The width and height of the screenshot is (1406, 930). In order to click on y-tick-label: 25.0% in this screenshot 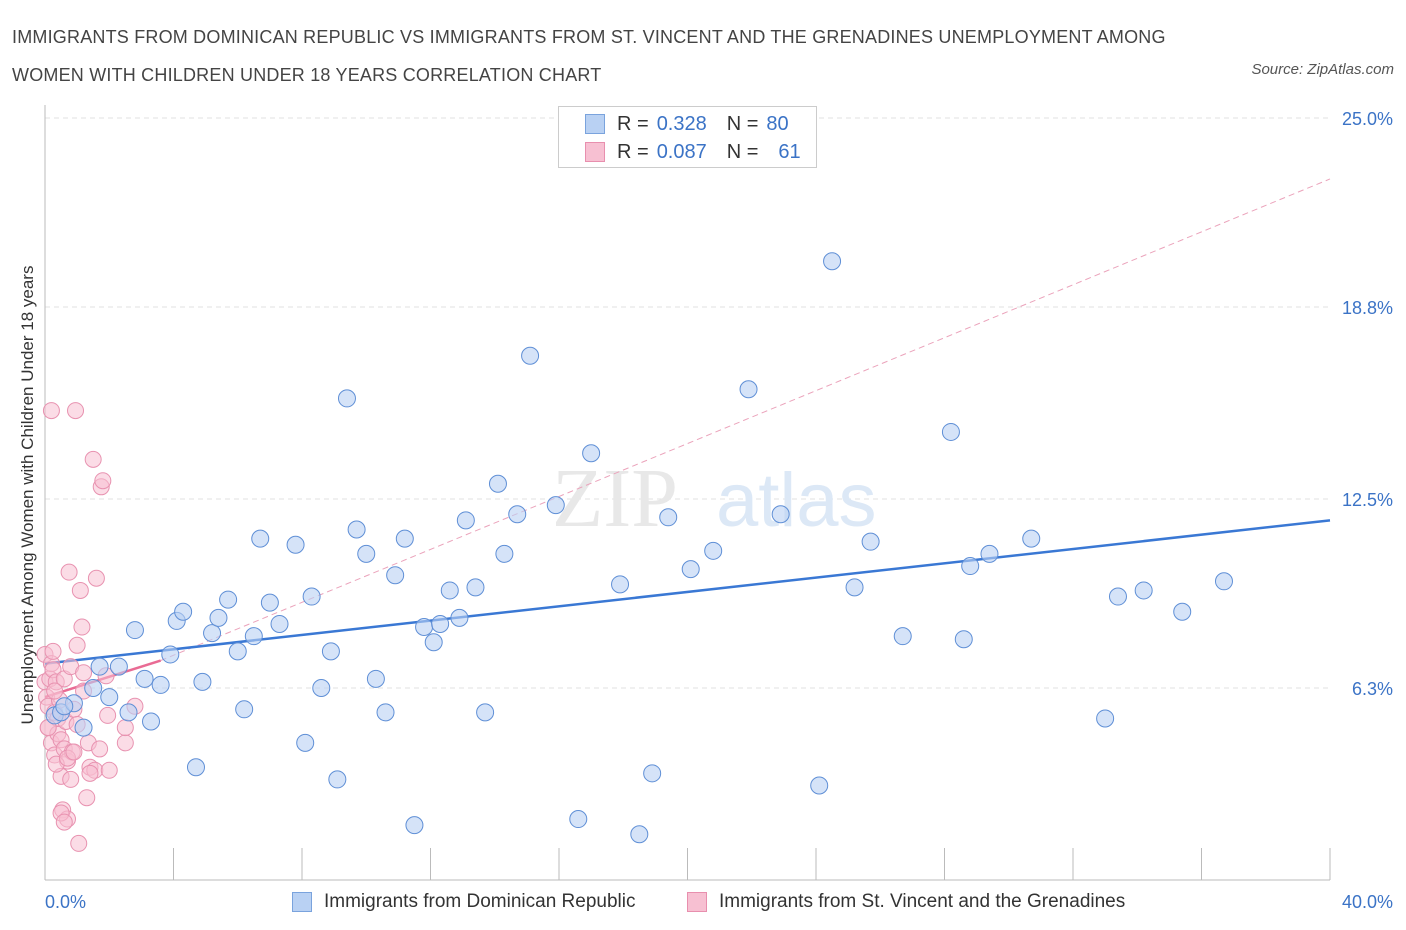, I will do `click(1367, 119)`.